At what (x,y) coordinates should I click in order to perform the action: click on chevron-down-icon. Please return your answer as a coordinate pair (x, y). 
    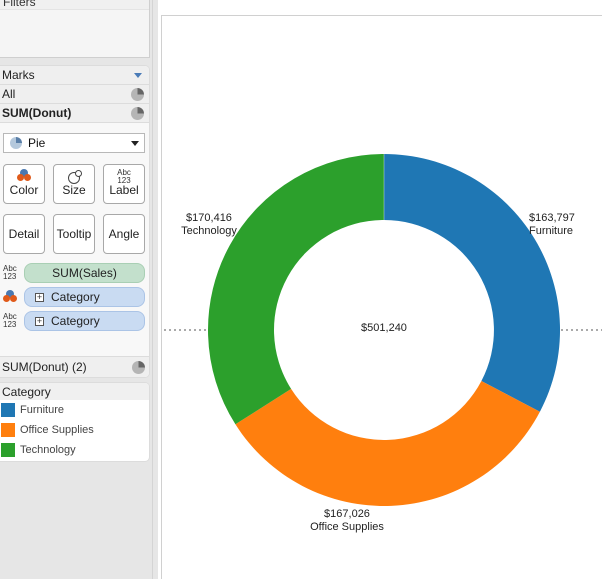
    Looking at the image, I should click on (135, 143).